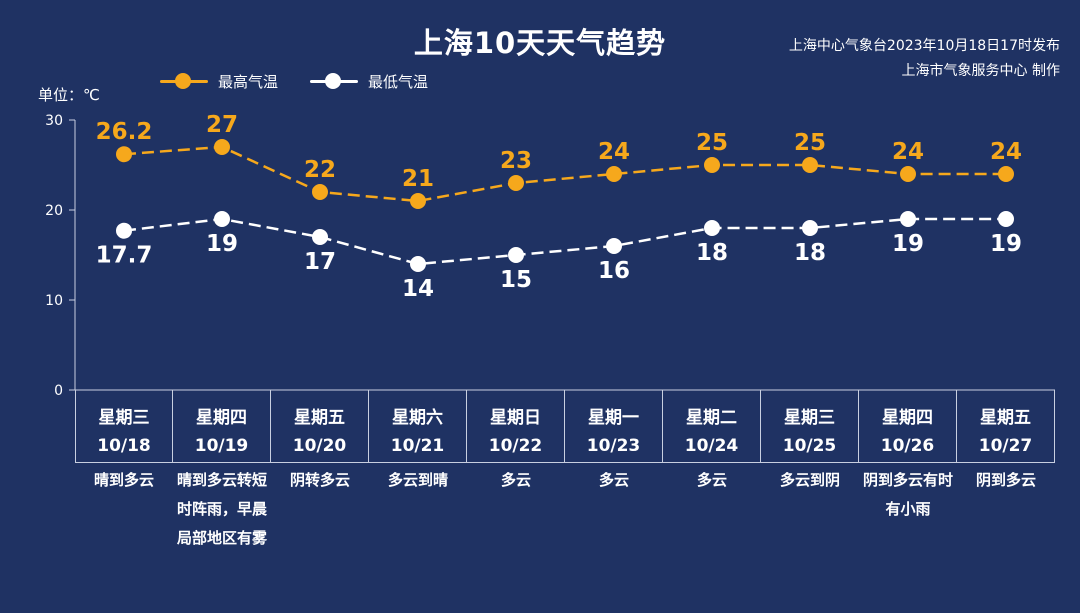 The image size is (1080, 613). I want to click on day-column-10-22: 星期日 10/22, so click(516, 426).